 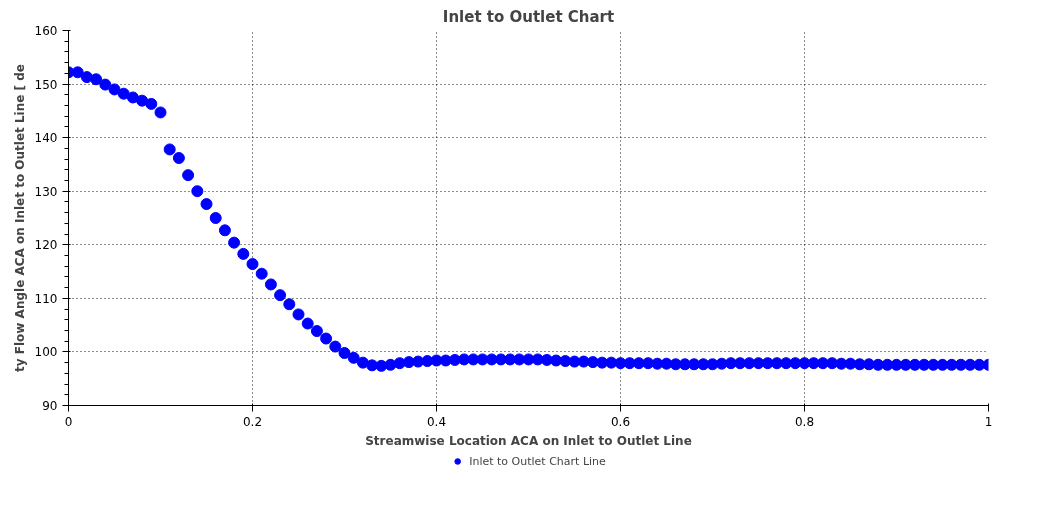 I want to click on y-tick-label: 100, so click(x=46, y=352).